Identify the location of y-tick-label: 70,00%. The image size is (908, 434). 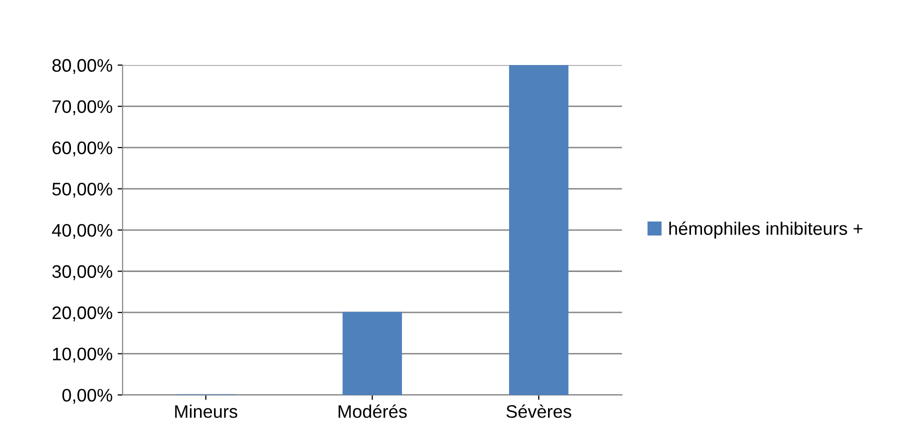
(82, 108).